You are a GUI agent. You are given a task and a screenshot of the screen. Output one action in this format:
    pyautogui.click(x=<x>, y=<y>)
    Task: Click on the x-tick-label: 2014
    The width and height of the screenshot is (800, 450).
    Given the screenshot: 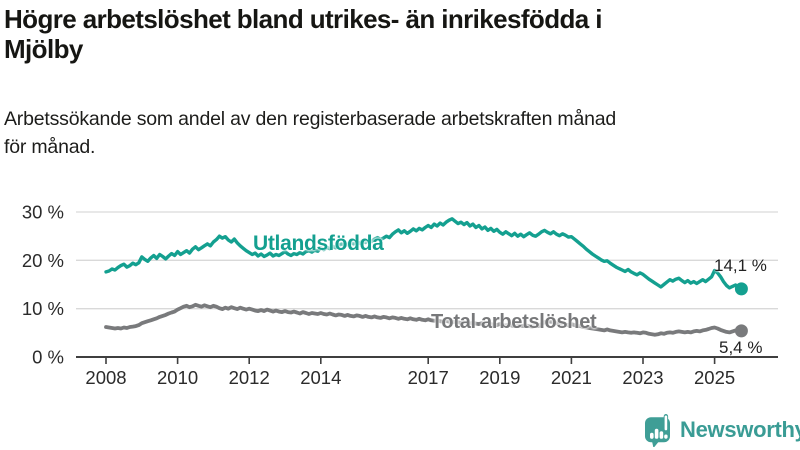 What is the action you would take?
    pyautogui.click(x=320, y=377)
    